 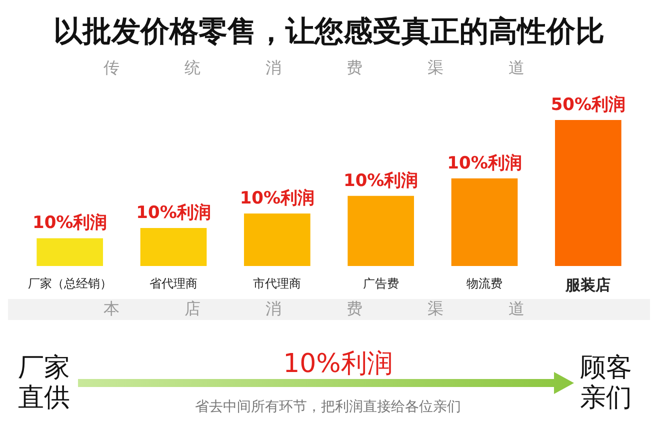 What do you see at coordinates (329, 309) in the screenshot?
I see `text: 本 店 消 费 渠 道` at bounding box center [329, 309].